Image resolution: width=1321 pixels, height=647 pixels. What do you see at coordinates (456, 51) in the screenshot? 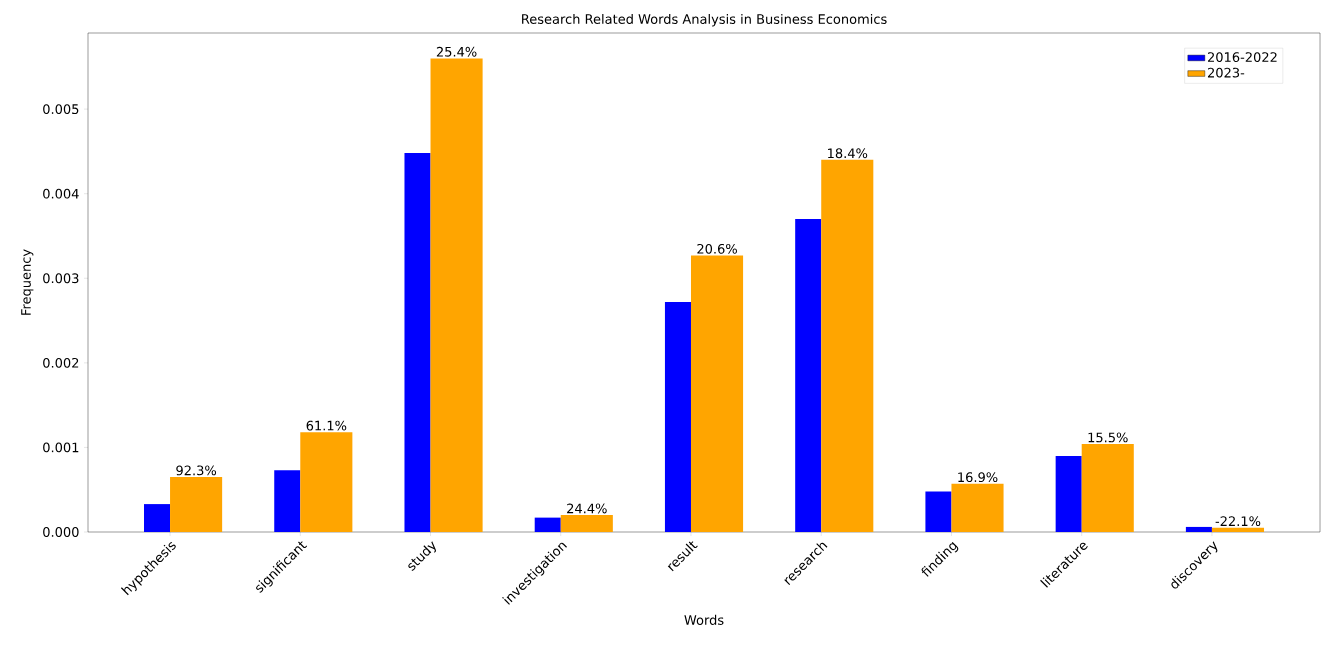
I see `annotation: 25.4%` at bounding box center [456, 51].